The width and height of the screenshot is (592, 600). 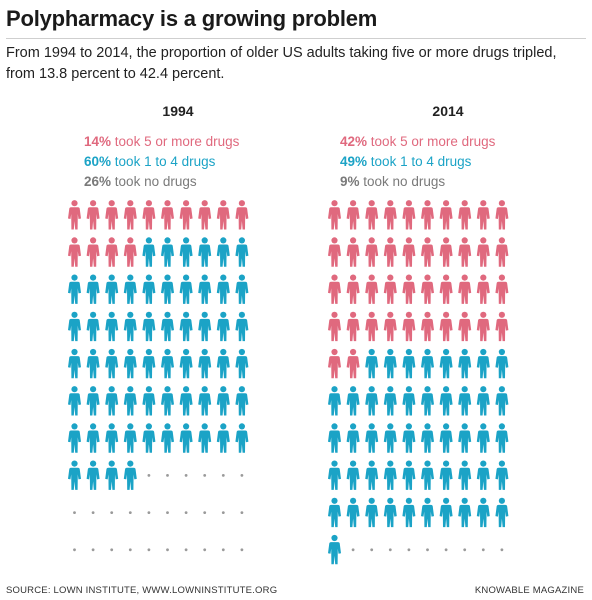 What do you see at coordinates (201, 162) in the screenshot?
I see `legend-one-to-four: 60% took 1 to 4 drugs` at bounding box center [201, 162].